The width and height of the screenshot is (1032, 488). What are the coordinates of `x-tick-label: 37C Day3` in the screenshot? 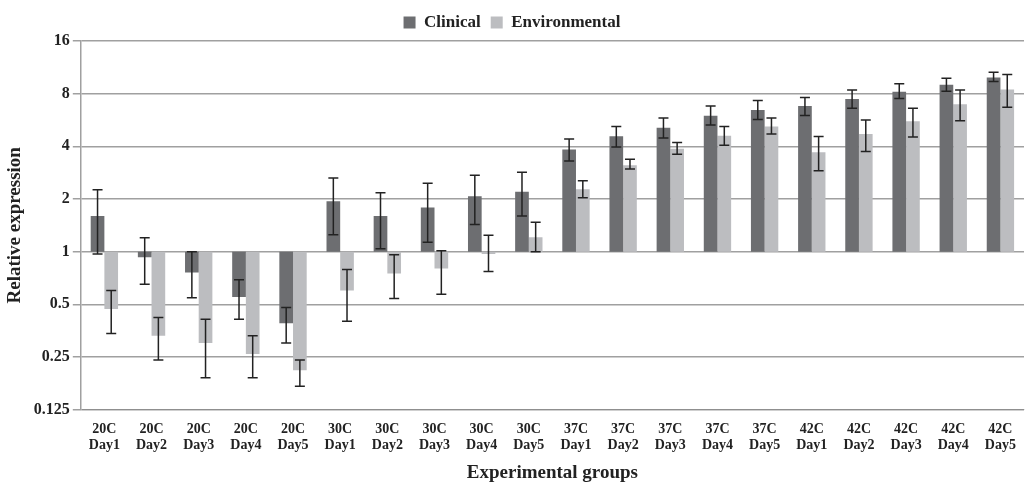 It's located at (670, 436).